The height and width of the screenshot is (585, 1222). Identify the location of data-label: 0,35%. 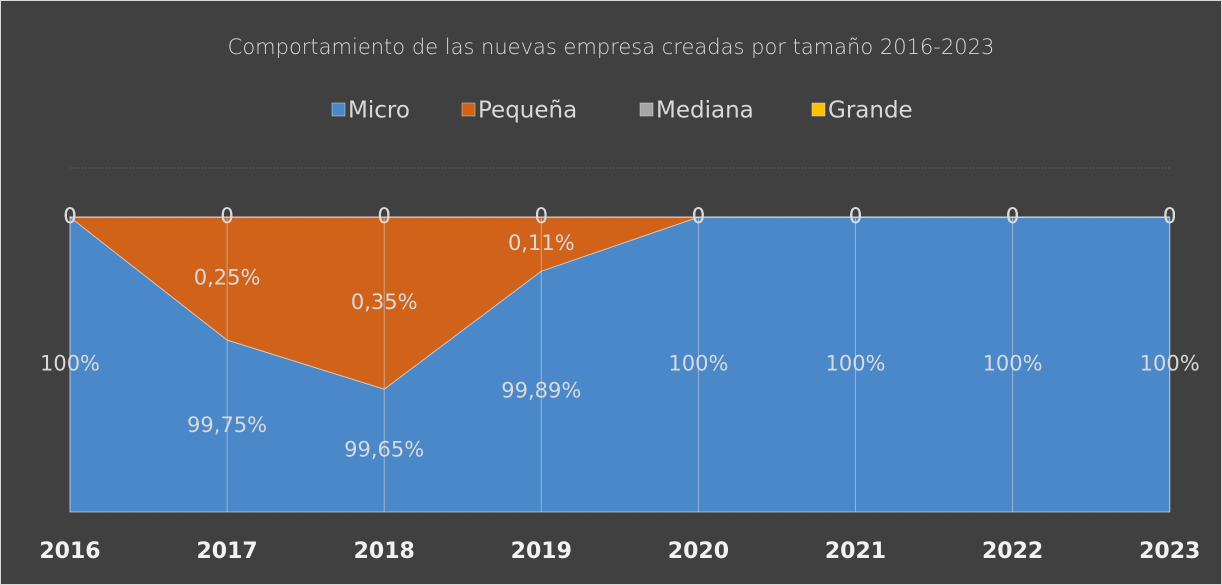
(384, 302).